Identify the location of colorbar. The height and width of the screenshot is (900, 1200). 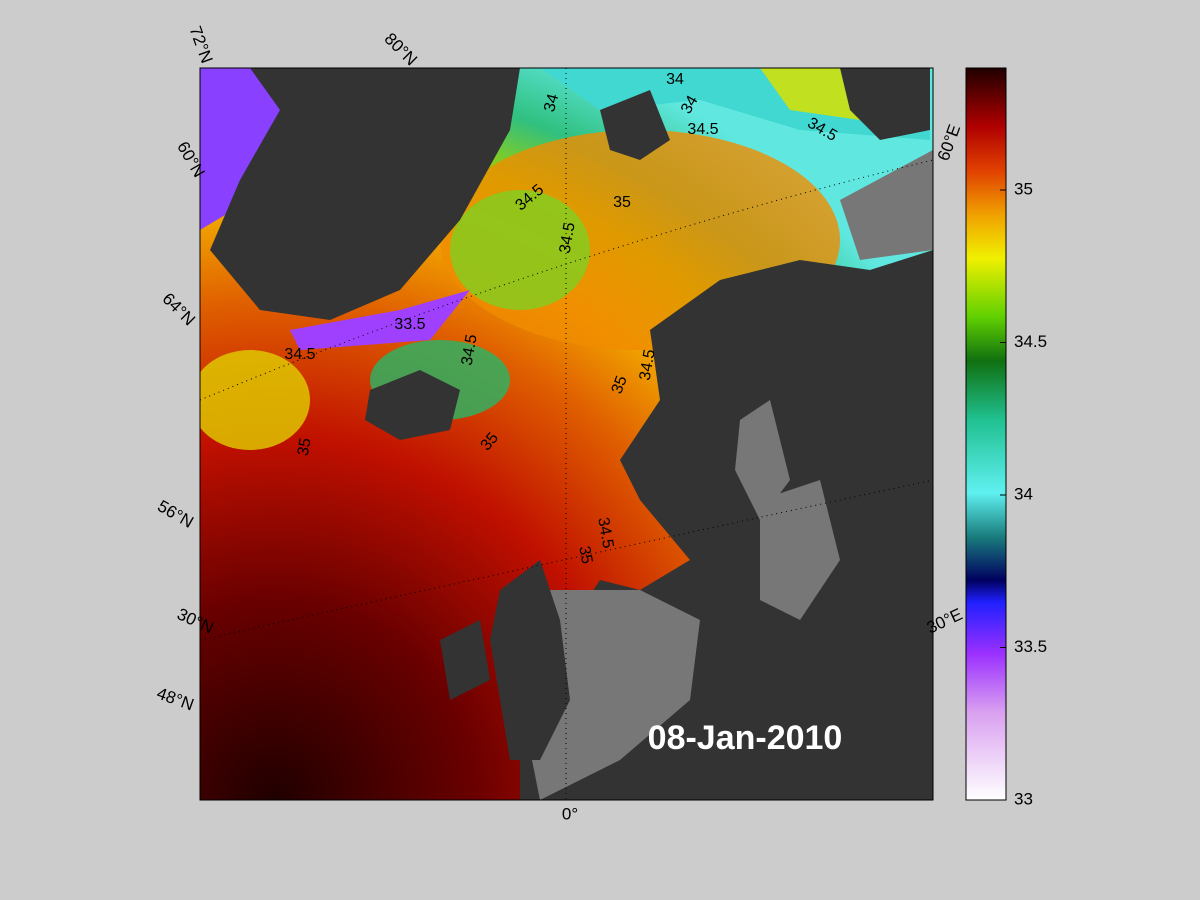
(986, 434).